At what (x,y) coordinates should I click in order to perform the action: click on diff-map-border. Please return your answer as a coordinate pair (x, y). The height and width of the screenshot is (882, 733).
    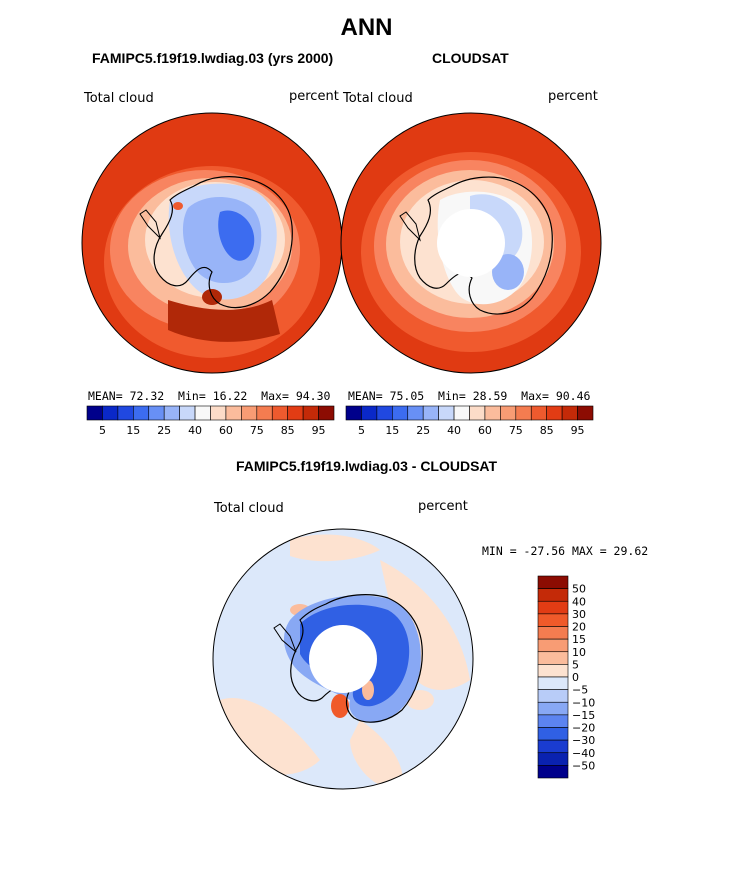
    Looking at the image, I should click on (343, 659).